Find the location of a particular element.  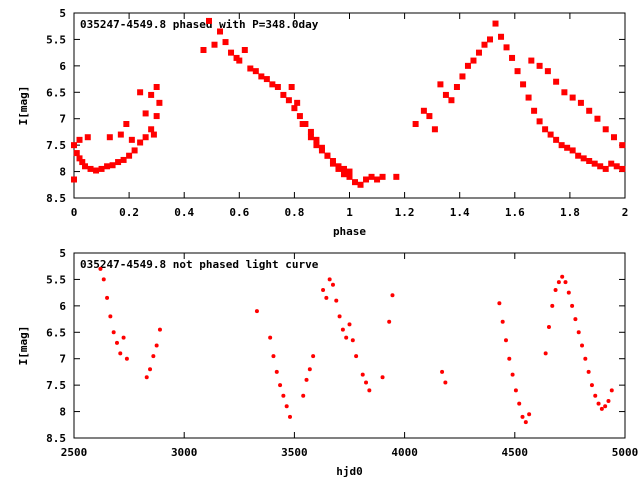

chart-2-y-tick-label: 7 is located at coordinates (62, 359).